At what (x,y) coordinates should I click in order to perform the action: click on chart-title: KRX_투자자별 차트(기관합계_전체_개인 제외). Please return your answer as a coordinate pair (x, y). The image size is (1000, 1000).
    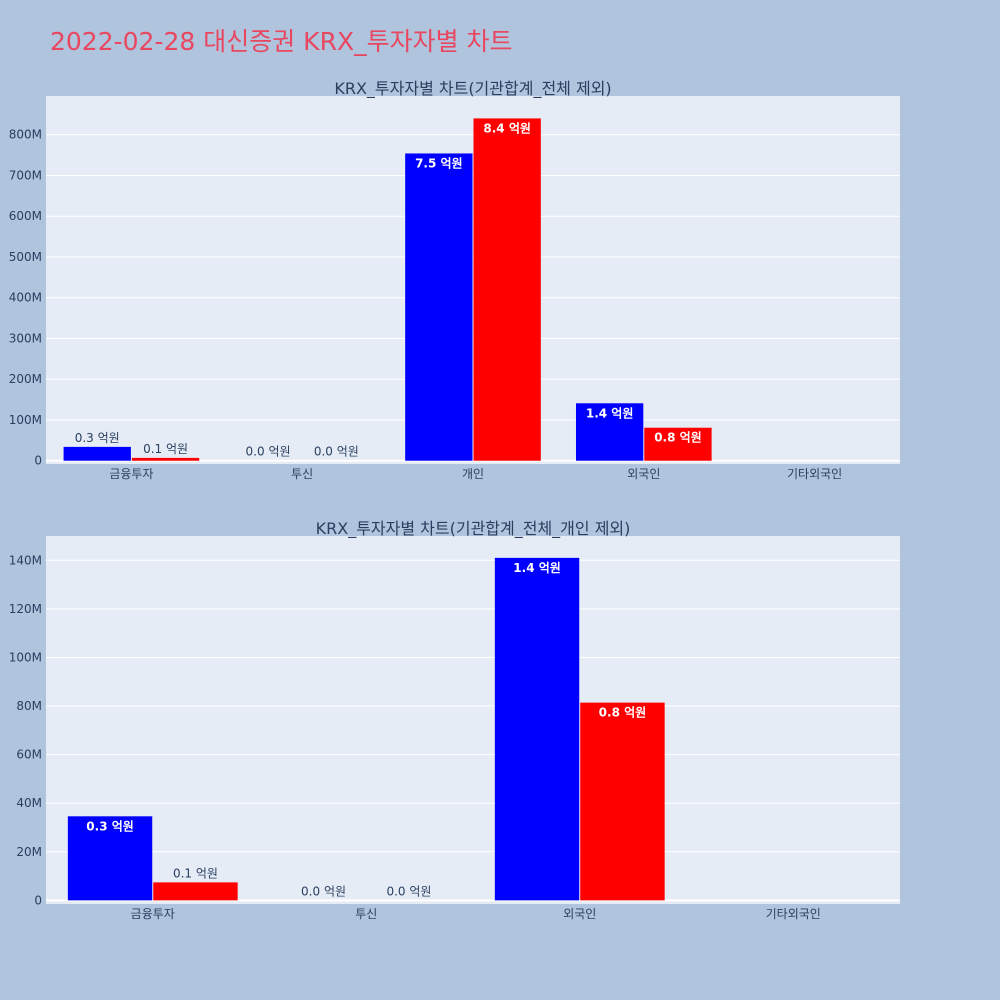
    Looking at the image, I should click on (473, 529).